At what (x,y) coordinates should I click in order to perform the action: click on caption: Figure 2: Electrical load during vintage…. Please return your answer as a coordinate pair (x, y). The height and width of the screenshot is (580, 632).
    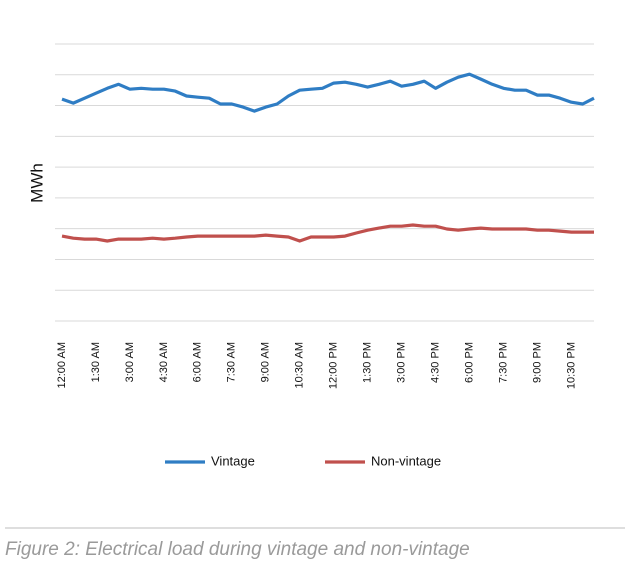
    Looking at the image, I should click on (237, 549).